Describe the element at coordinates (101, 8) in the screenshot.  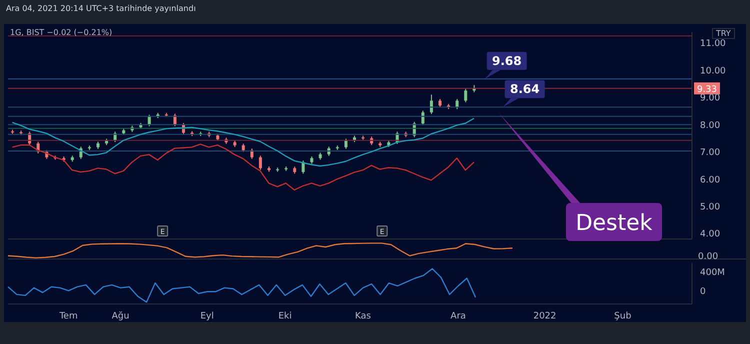
I see `chart-title: Ara 04, 2021 20:14 UTC+3 tarihinde yayınlandı` at that location.